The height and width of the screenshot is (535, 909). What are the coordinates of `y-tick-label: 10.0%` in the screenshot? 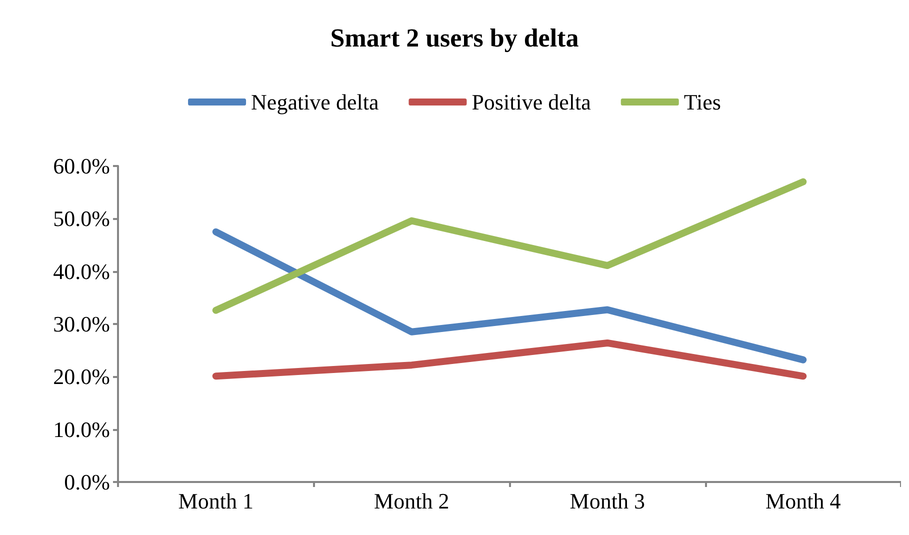 It's located at (81, 429).